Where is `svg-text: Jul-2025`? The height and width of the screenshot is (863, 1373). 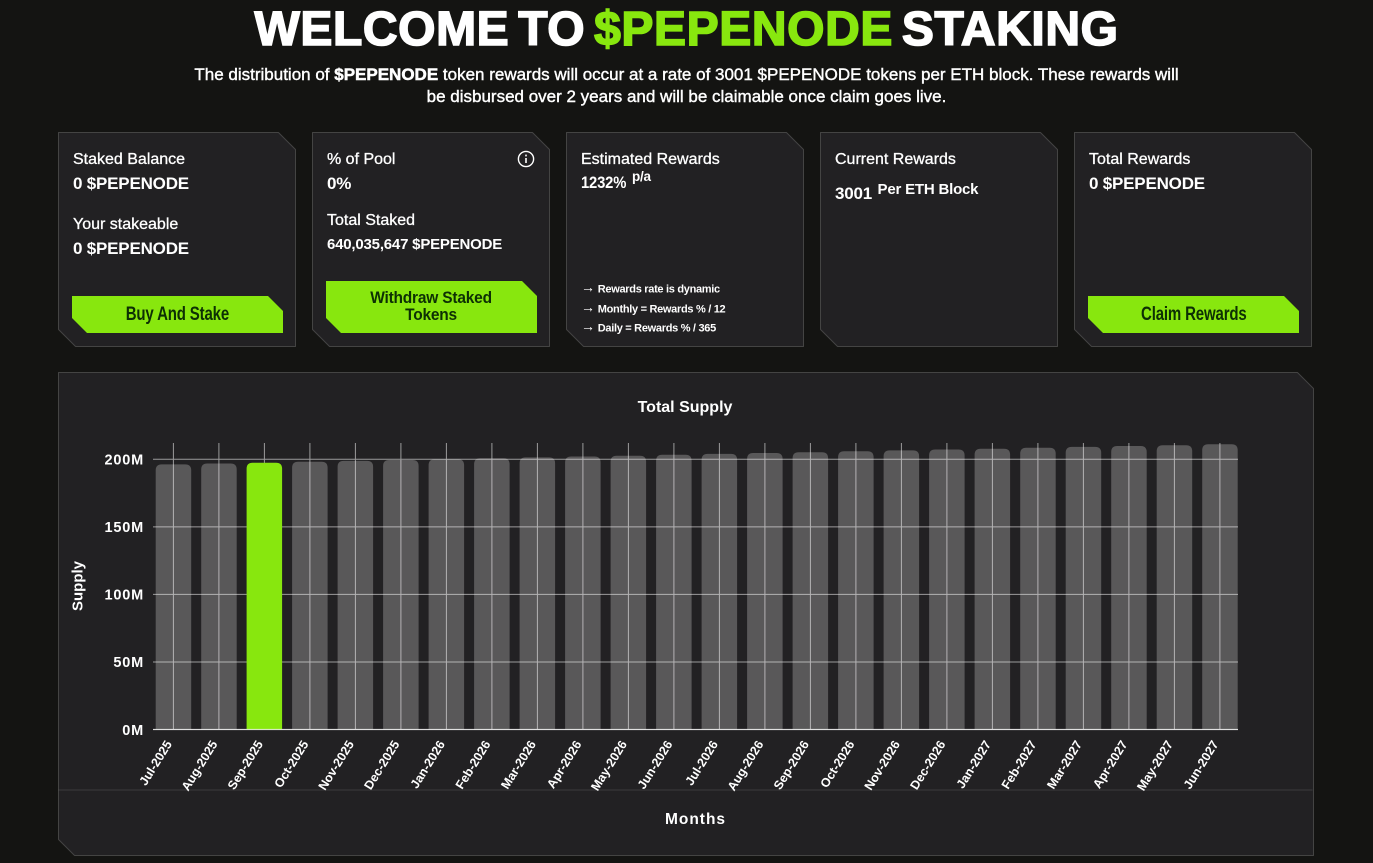
svg-text: Jul-2025 is located at coordinates (156, 763).